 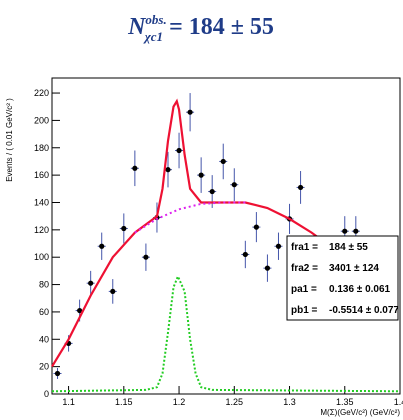 I want to click on x-tick-label: 1.4, so click(x=398, y=402).